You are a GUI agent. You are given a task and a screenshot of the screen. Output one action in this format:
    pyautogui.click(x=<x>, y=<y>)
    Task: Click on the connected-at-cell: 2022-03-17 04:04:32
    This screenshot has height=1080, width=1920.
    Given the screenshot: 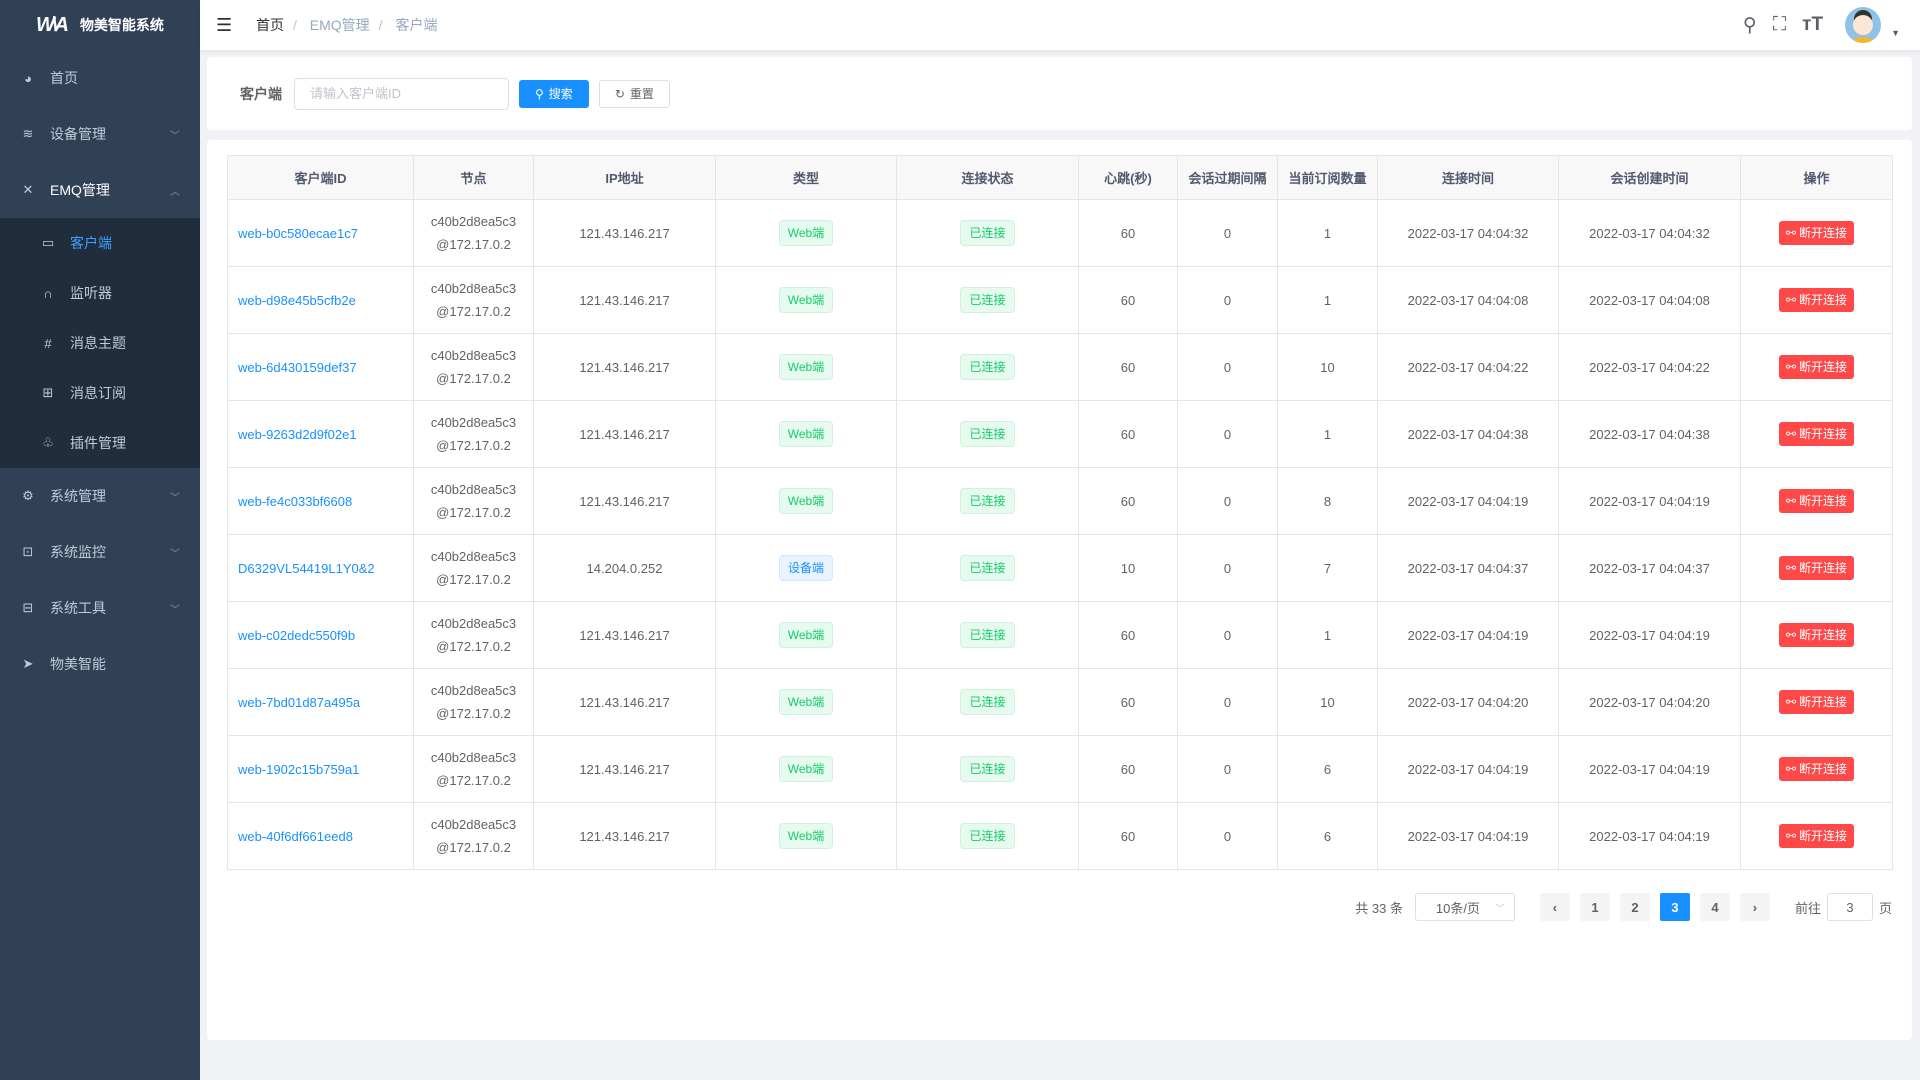 What is the action you would take?
    pyautogui.click(x=1468, y=233)
    